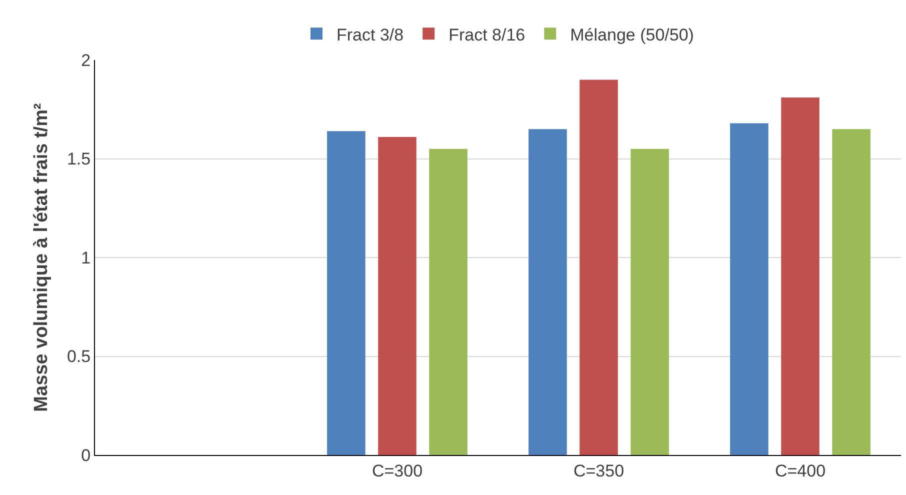 The height and width of the screenshot is (495, 906). Describe the element at coordinates (78, 356) in the screenshot. I see `y-tick-label: 0.5` at that location.